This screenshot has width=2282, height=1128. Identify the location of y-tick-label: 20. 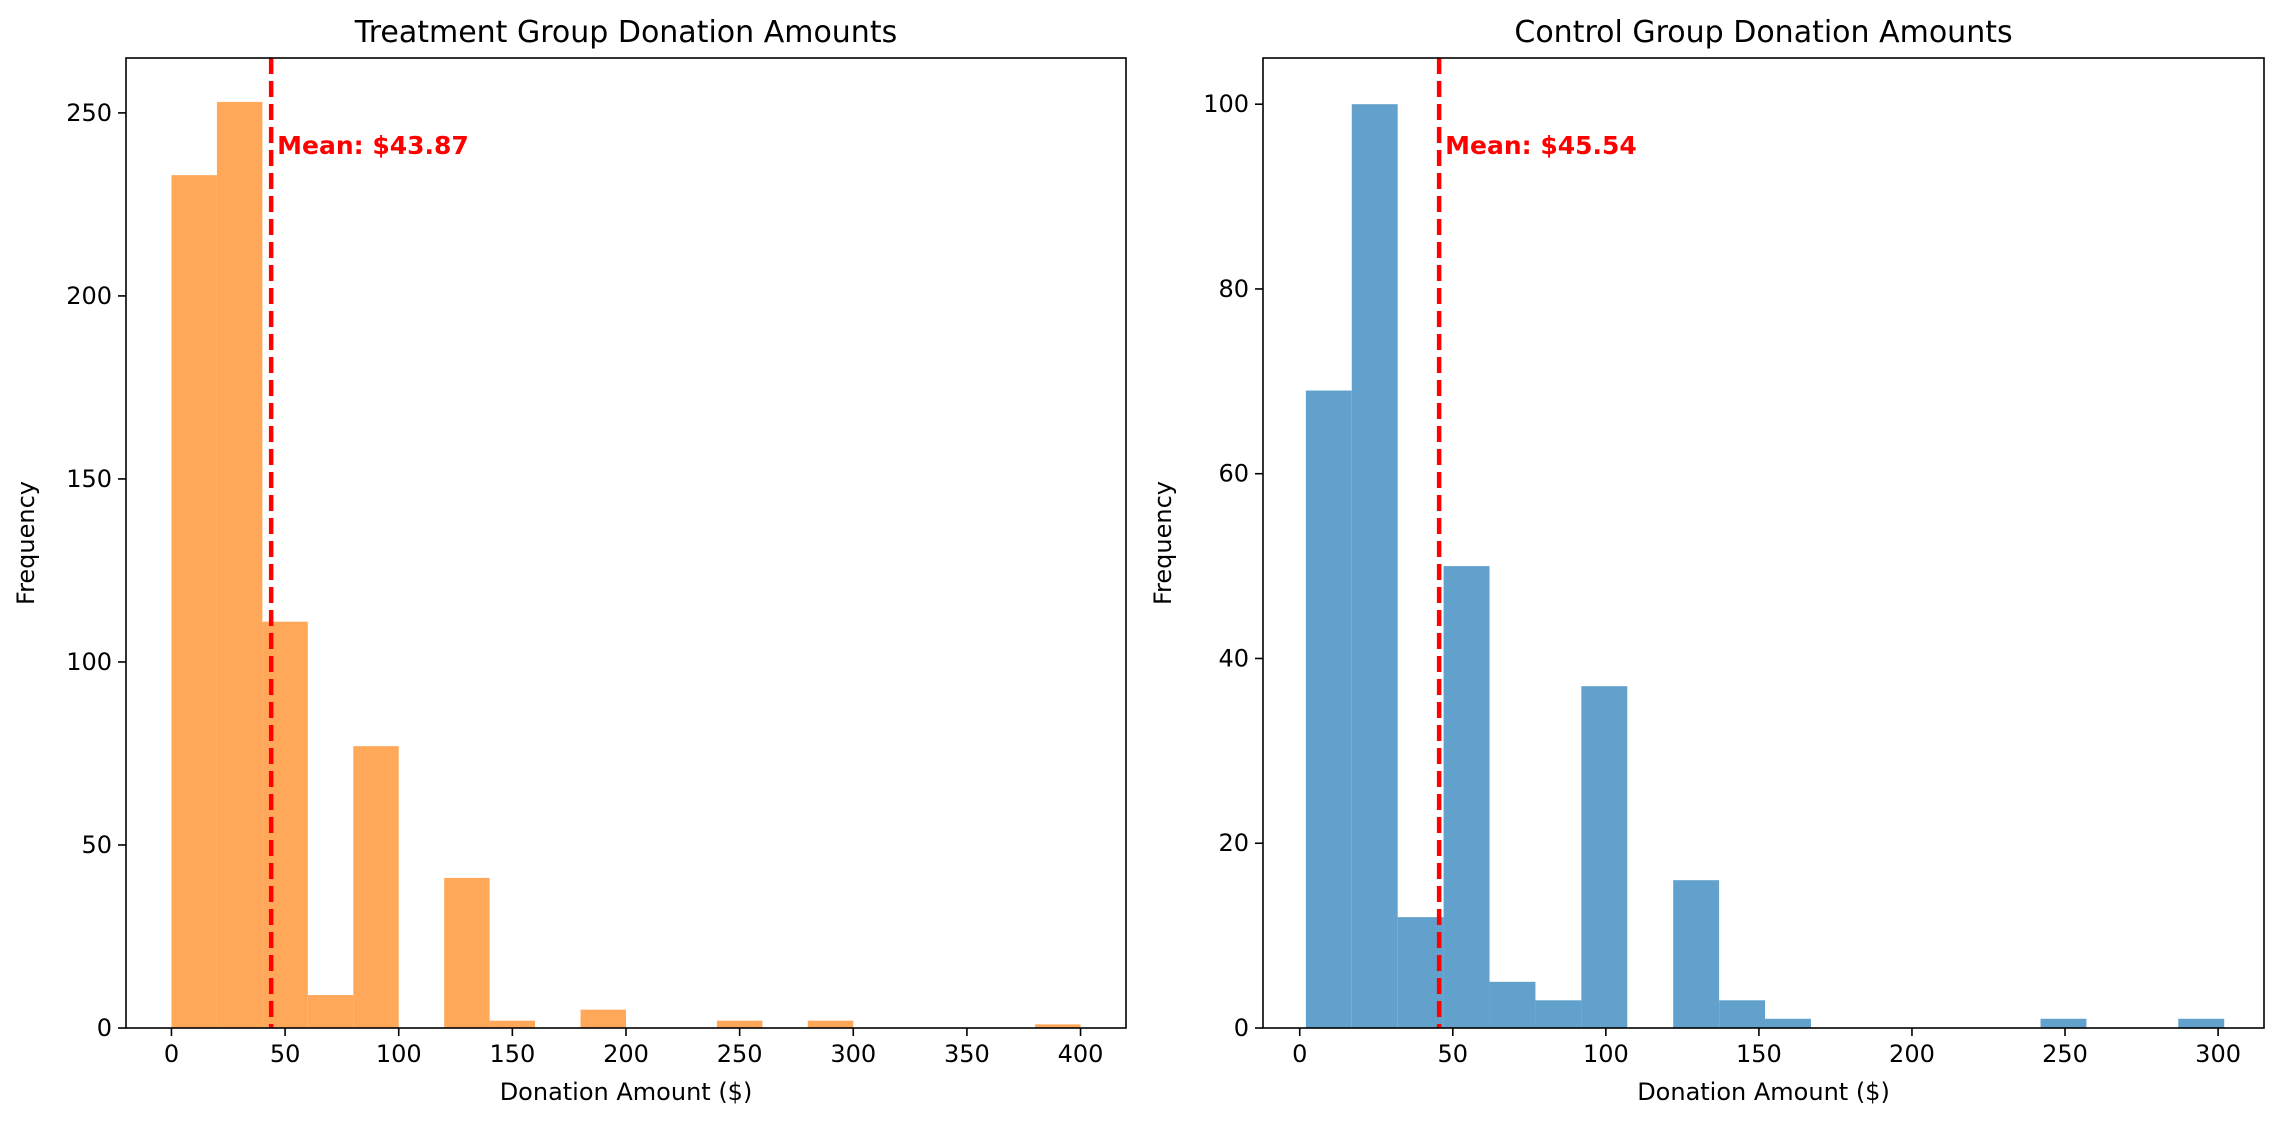
(1233, 843).